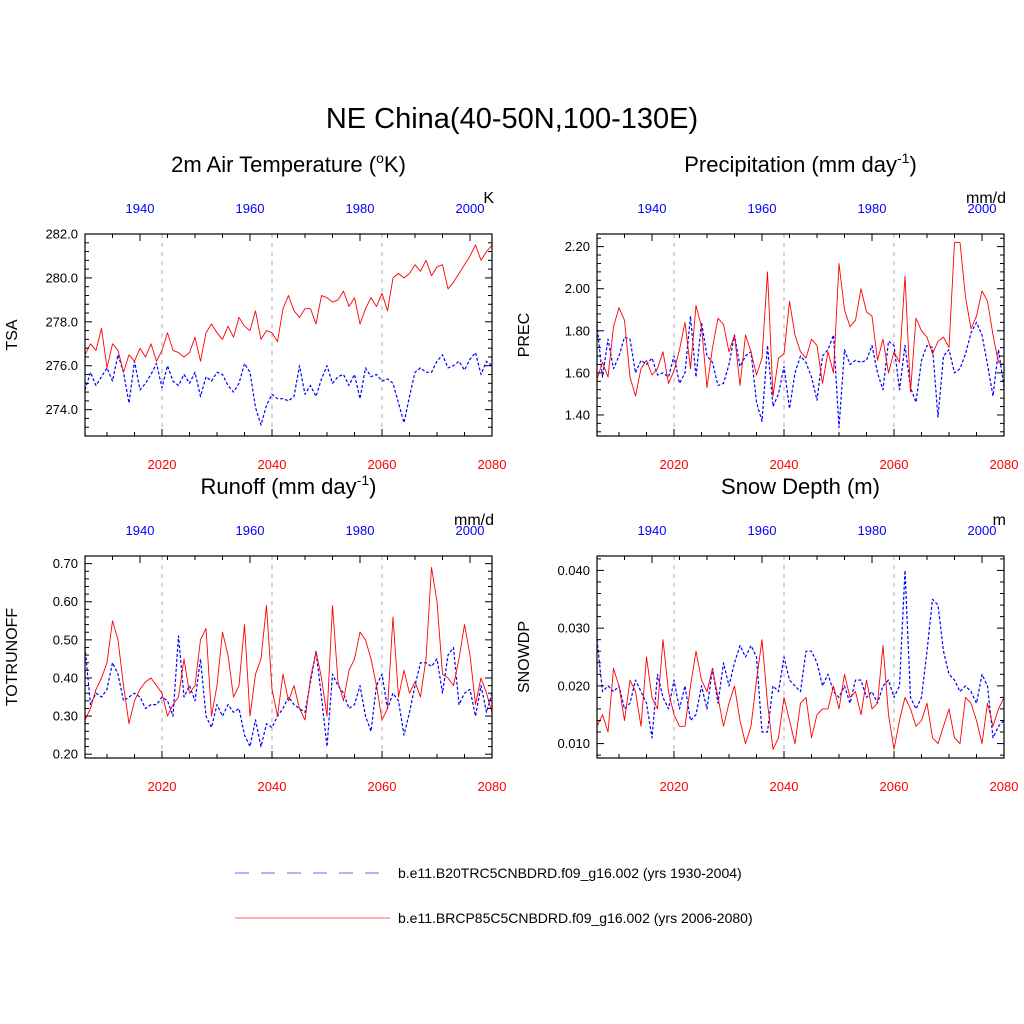 This screenshot has width=1024, height=1024. Describe the element at coordinates (61, 321) in the screenshot. I see `y-tick-label: 278.0` at that location.